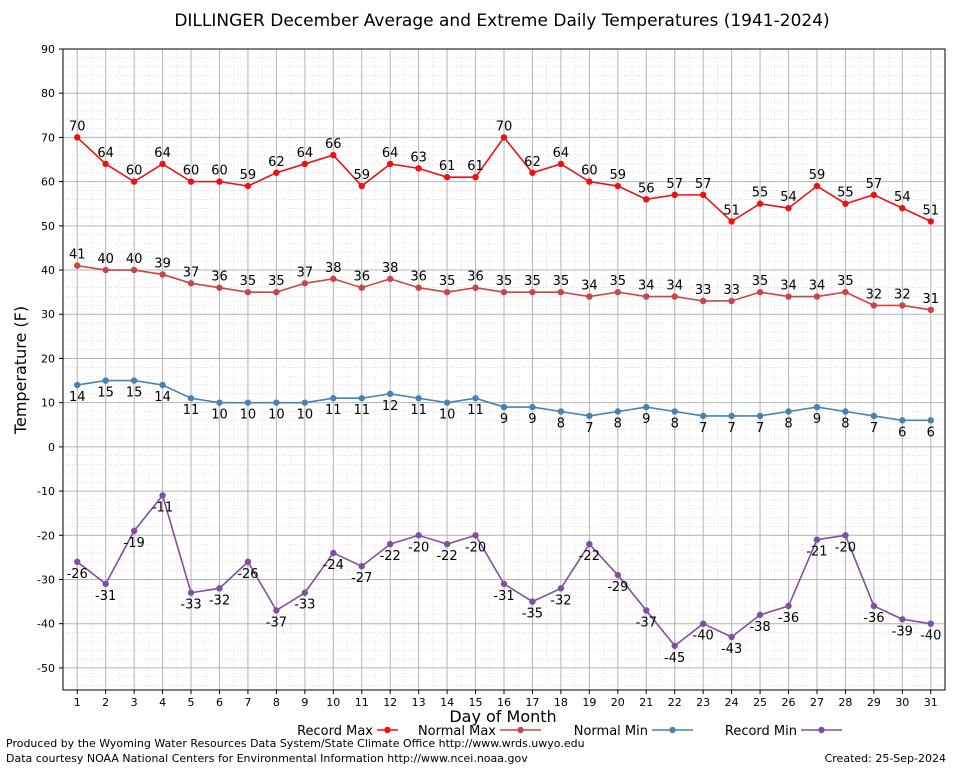 This screenshot has width=954, height=768. I want to click on data-label: -39, so click(902, 631).